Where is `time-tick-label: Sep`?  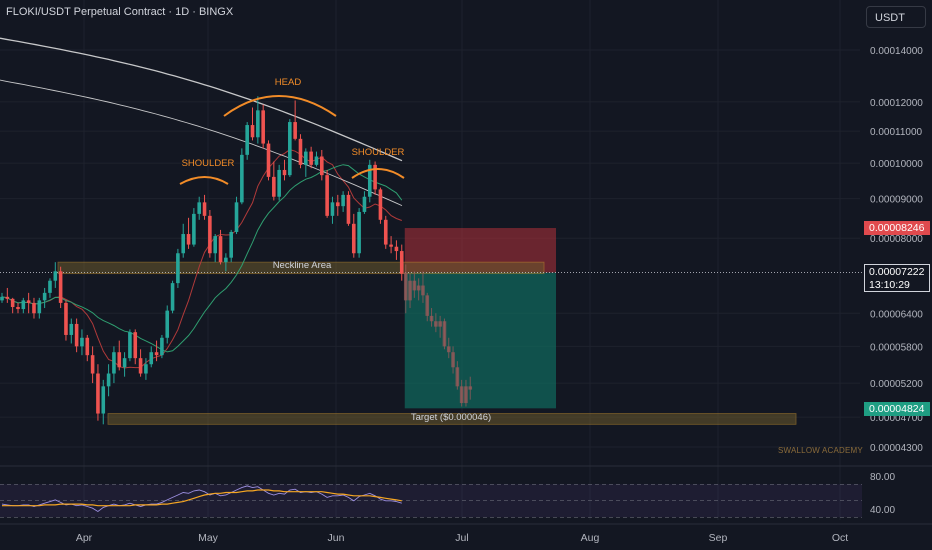
time-tick-label: Sep is located at coordinates (718, 538).